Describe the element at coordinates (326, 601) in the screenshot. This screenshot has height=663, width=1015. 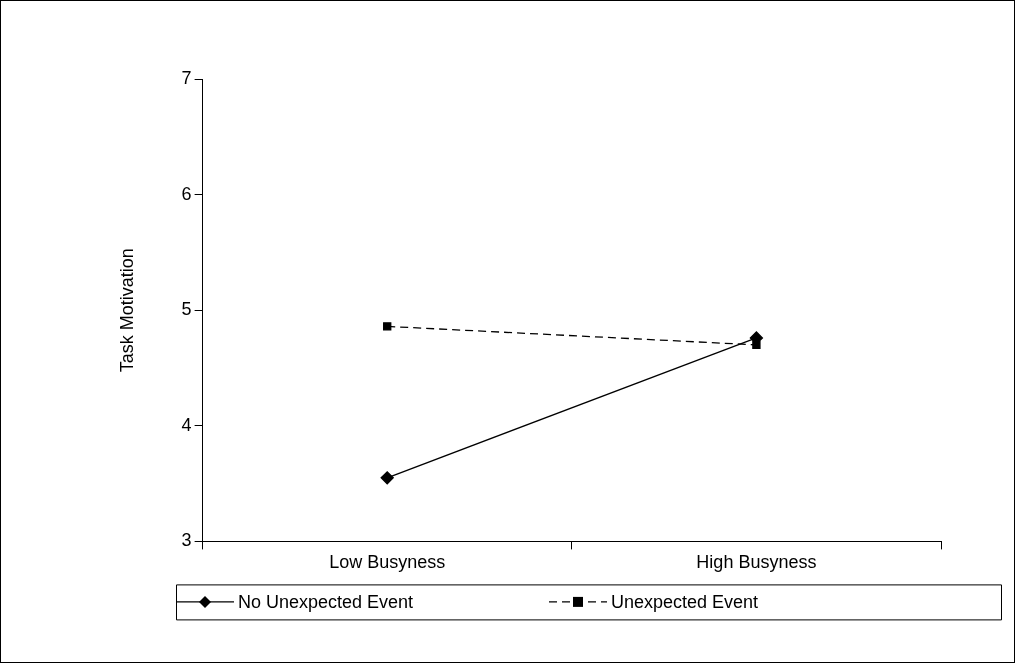
I see `legend-label: No Unexpected Event` at that location.